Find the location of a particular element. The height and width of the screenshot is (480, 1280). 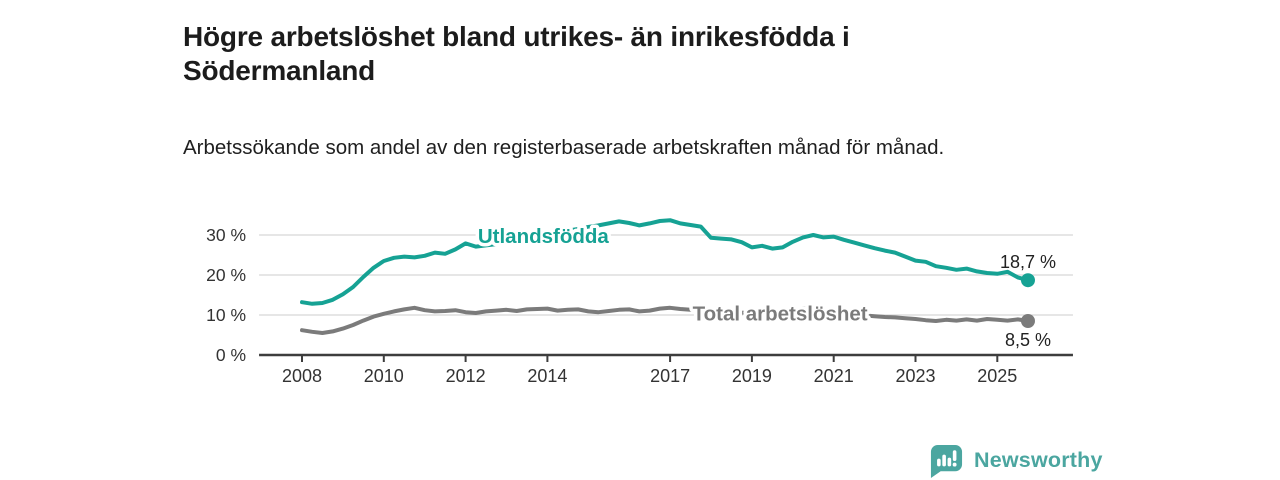

x-axis-tick-label: 2008 is located at coordinates (302, 376).